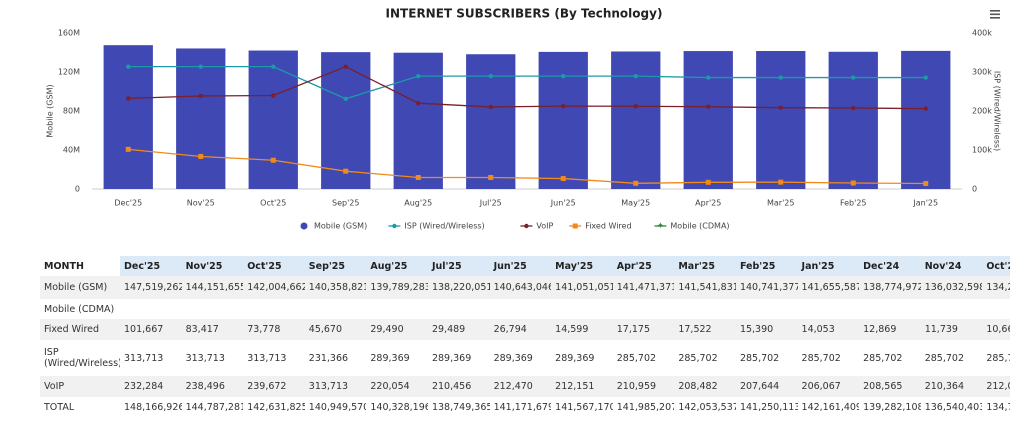  I want to click on y2-tick-label: 200k, so click(982, 111).